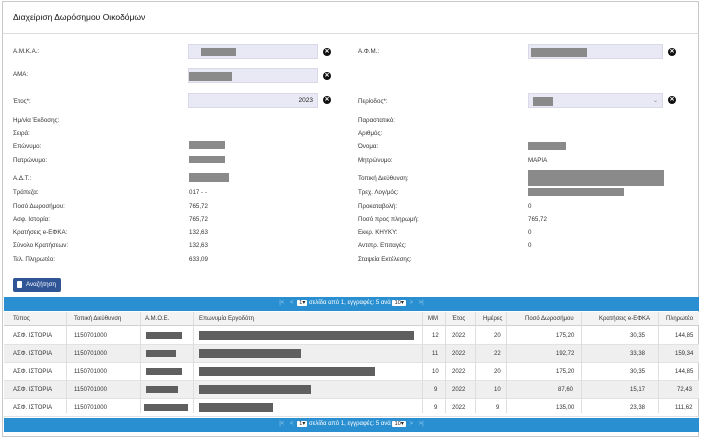  Describe the element at coordinates (596, 178) in the screenshot. I see `redacted-local-office` at that location.